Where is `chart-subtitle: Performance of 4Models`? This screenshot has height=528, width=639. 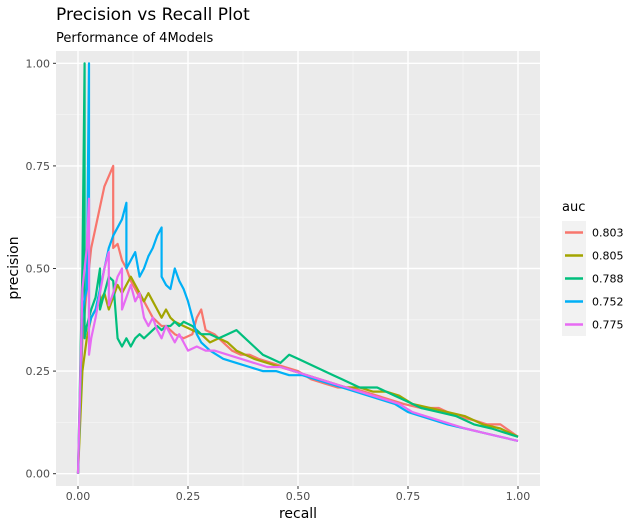 chart-subtitle: Performance of 4Models is located at coordinates (134, 38).